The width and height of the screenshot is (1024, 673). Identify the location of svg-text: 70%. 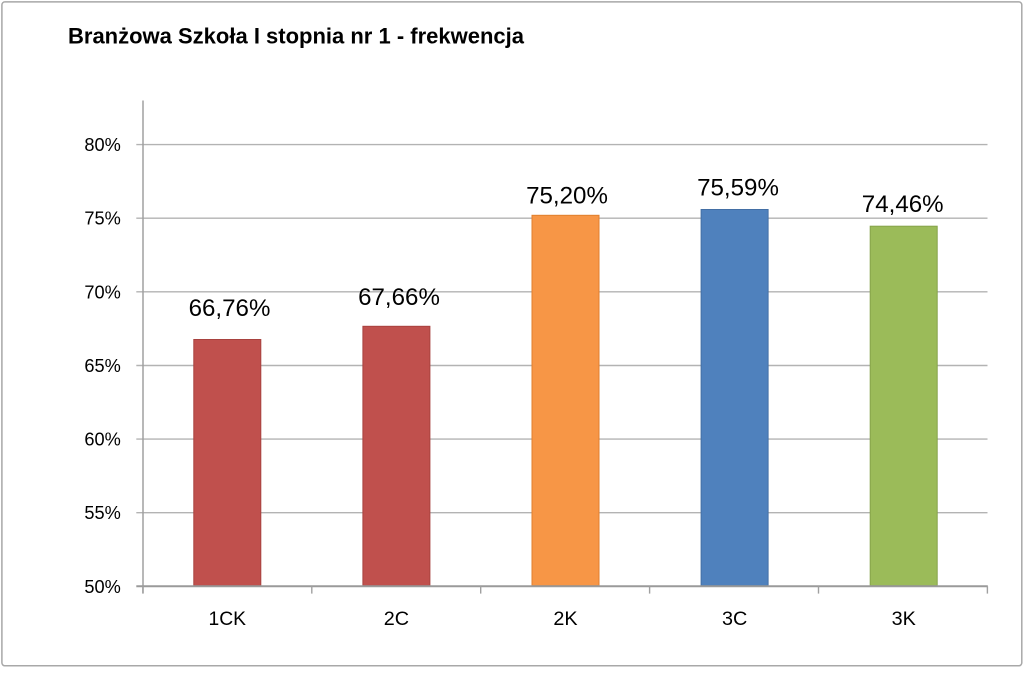
(102, 292).